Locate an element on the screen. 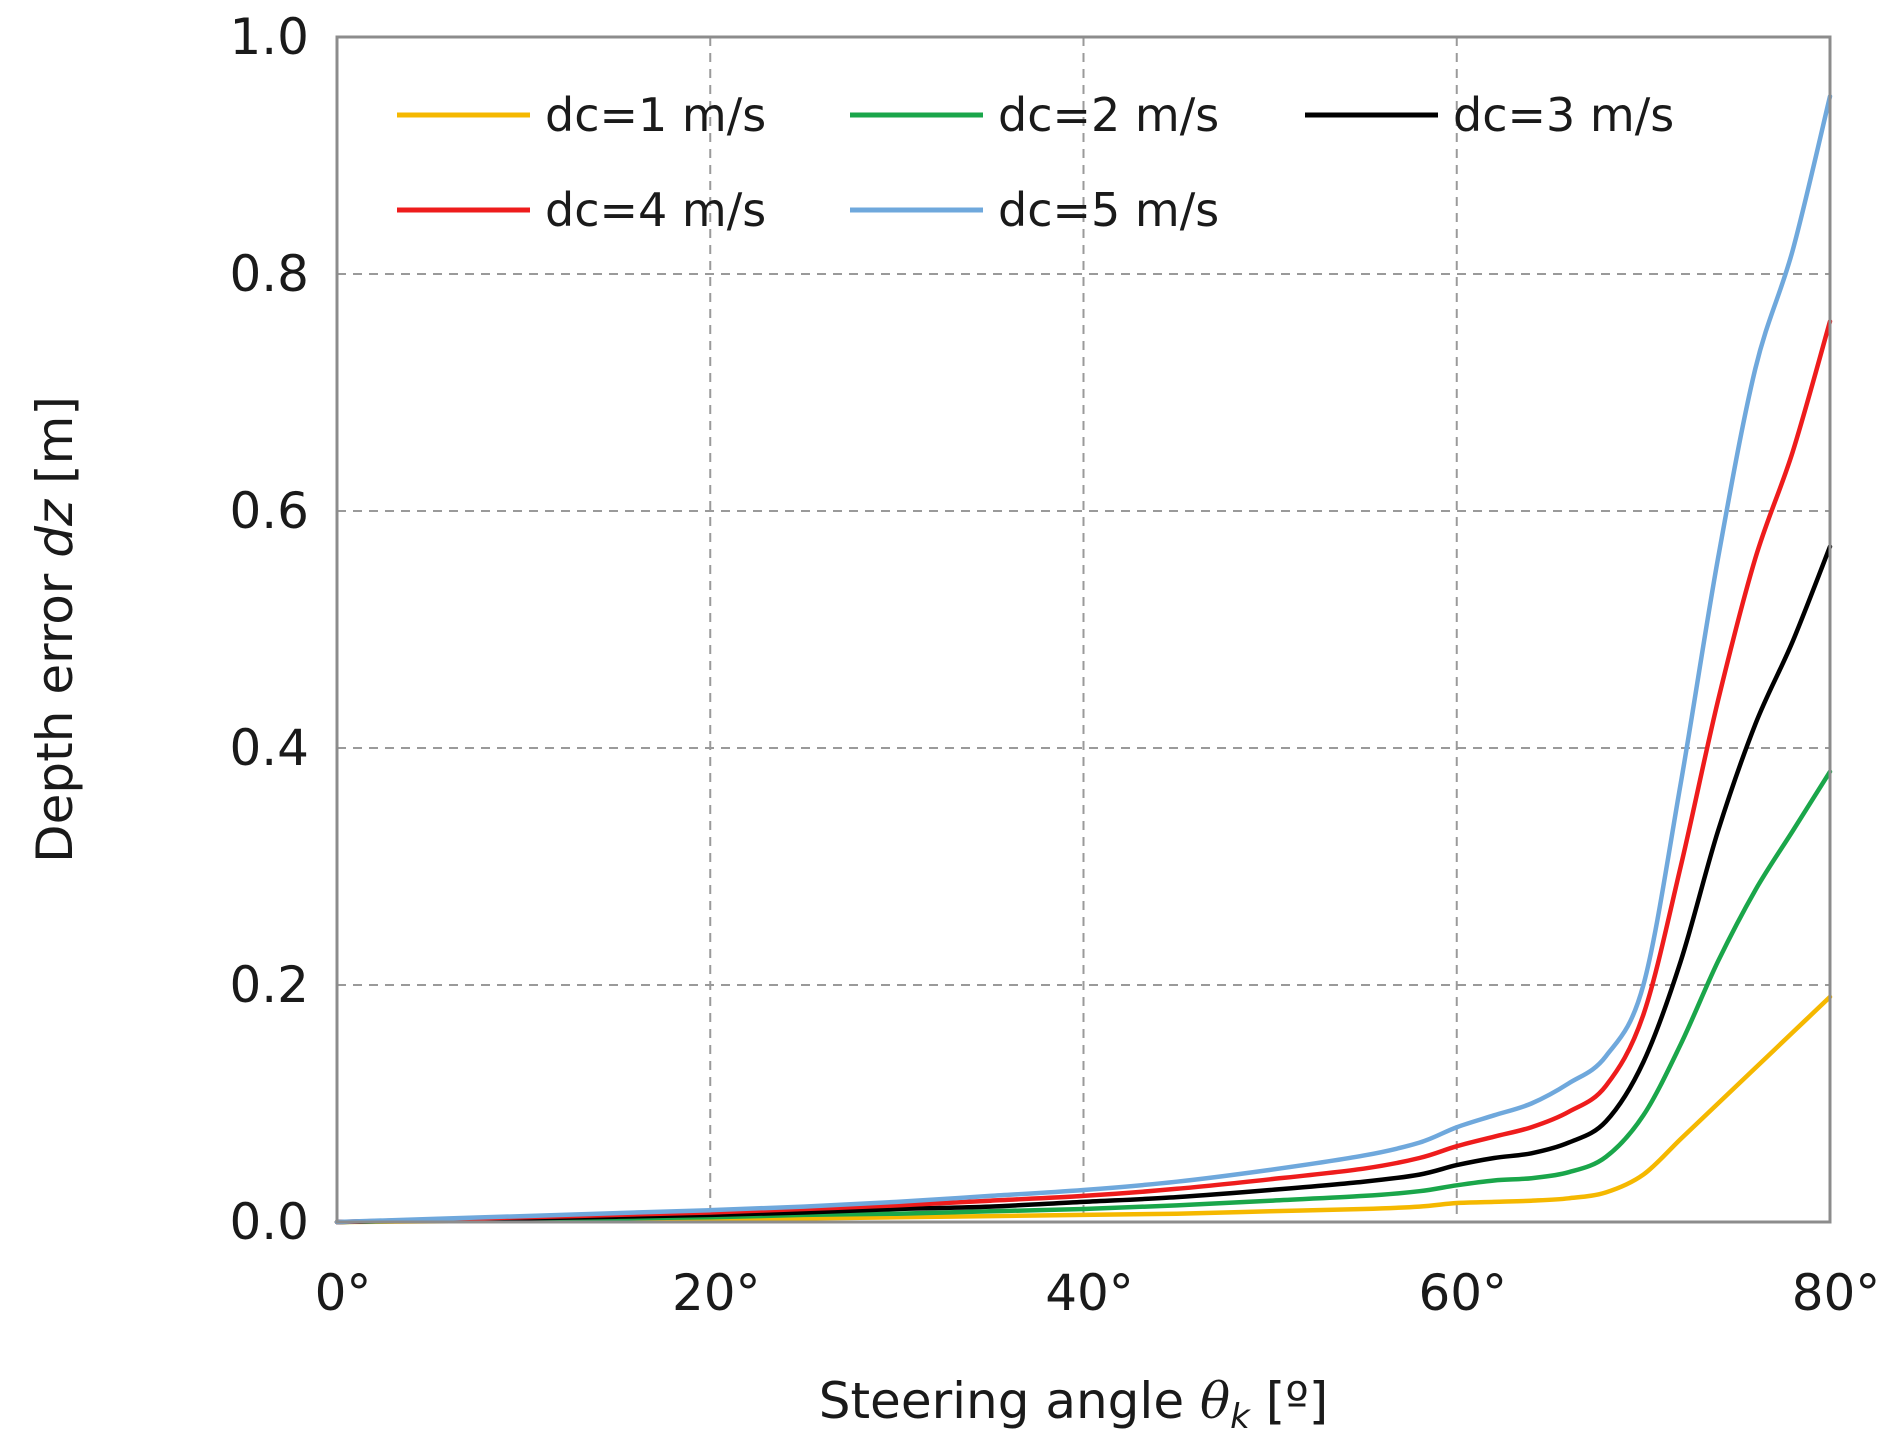 The height and width of the screenshot is (1455, 1887). x-axis-ticks: 0° 20° 40° 60° 80° is located at coordinates (1098, 1293).